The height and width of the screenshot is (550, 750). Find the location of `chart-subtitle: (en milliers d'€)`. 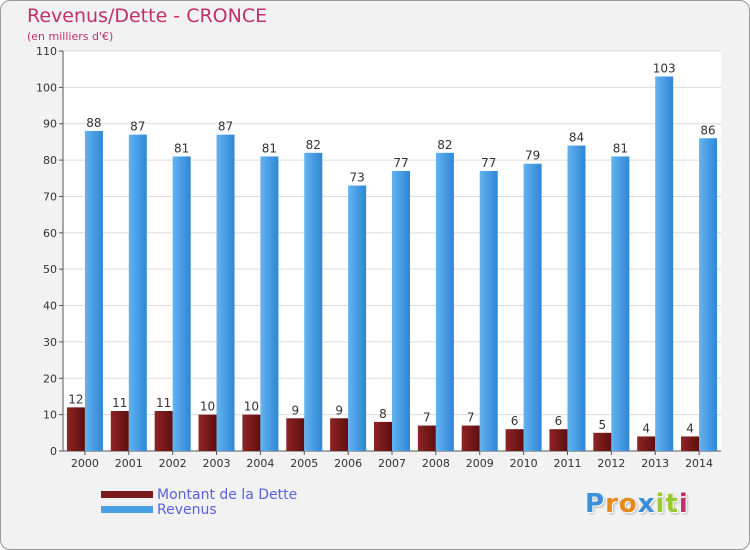

chart-subtitle: (en milliers d'€) is located at coordinates (70, 36).